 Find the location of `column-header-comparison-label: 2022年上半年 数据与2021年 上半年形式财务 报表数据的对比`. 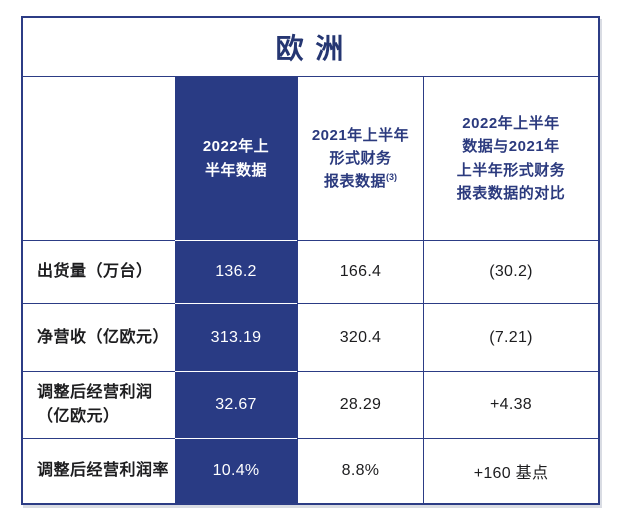

column-header-comparison-label: 2022年上半年 数据与2021年 上半年形式财务 报表数据的对比 is located at coordinates (511, 158).